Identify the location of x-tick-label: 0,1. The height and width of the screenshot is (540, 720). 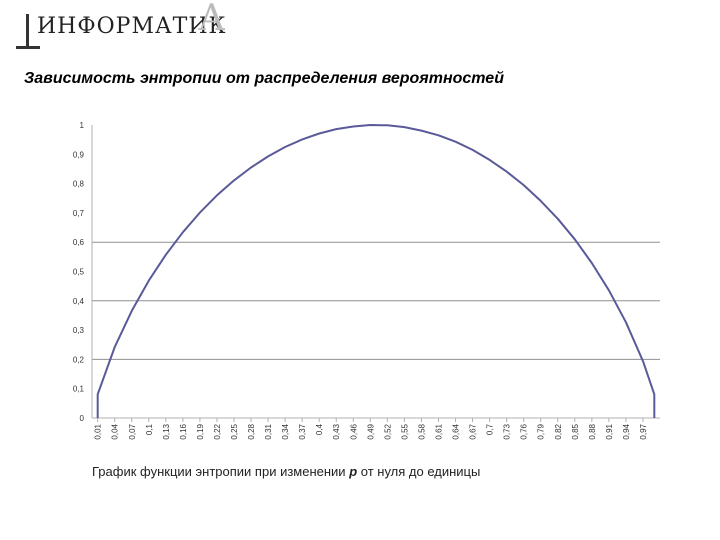
(149, 429).